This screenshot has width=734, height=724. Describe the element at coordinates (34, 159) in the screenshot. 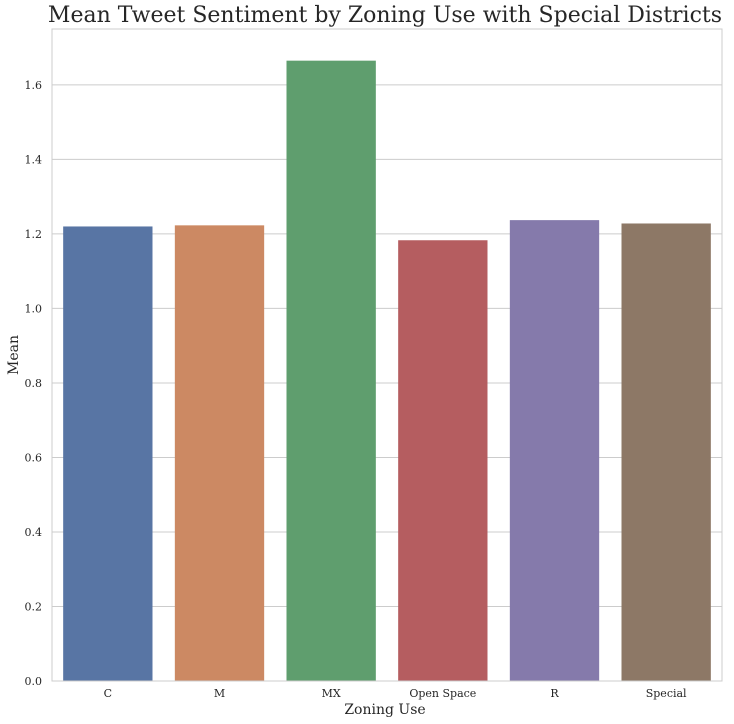

I see `y-tick-label: 1.4` at that location.